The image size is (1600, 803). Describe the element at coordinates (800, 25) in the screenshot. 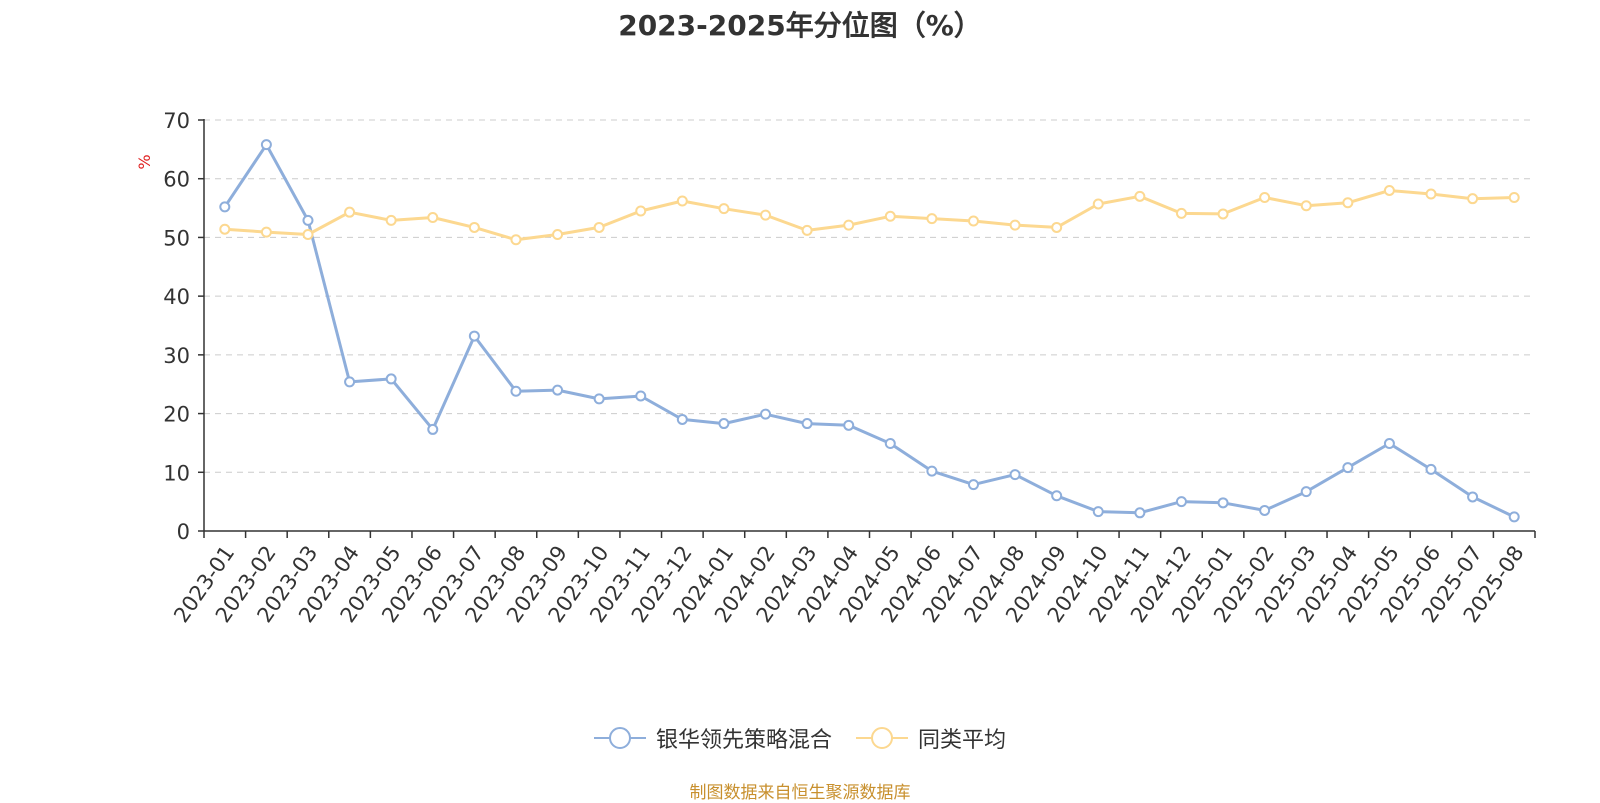

I see `chart-title: 2023-2025年分位图（%）` at that location.